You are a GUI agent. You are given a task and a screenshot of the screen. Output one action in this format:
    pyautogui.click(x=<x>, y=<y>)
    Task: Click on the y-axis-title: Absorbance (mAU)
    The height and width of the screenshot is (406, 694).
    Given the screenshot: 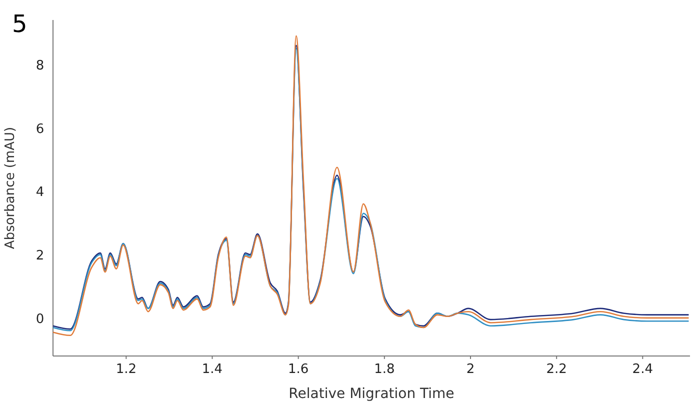 What is the action you would take?
    pyautogui.click(x=10, y=188)
    